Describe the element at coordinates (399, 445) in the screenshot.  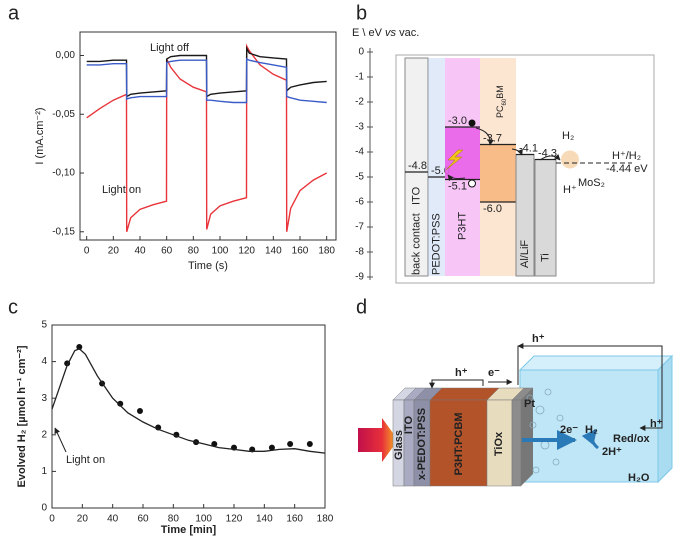
I see `layer-label: Glass` at that location.